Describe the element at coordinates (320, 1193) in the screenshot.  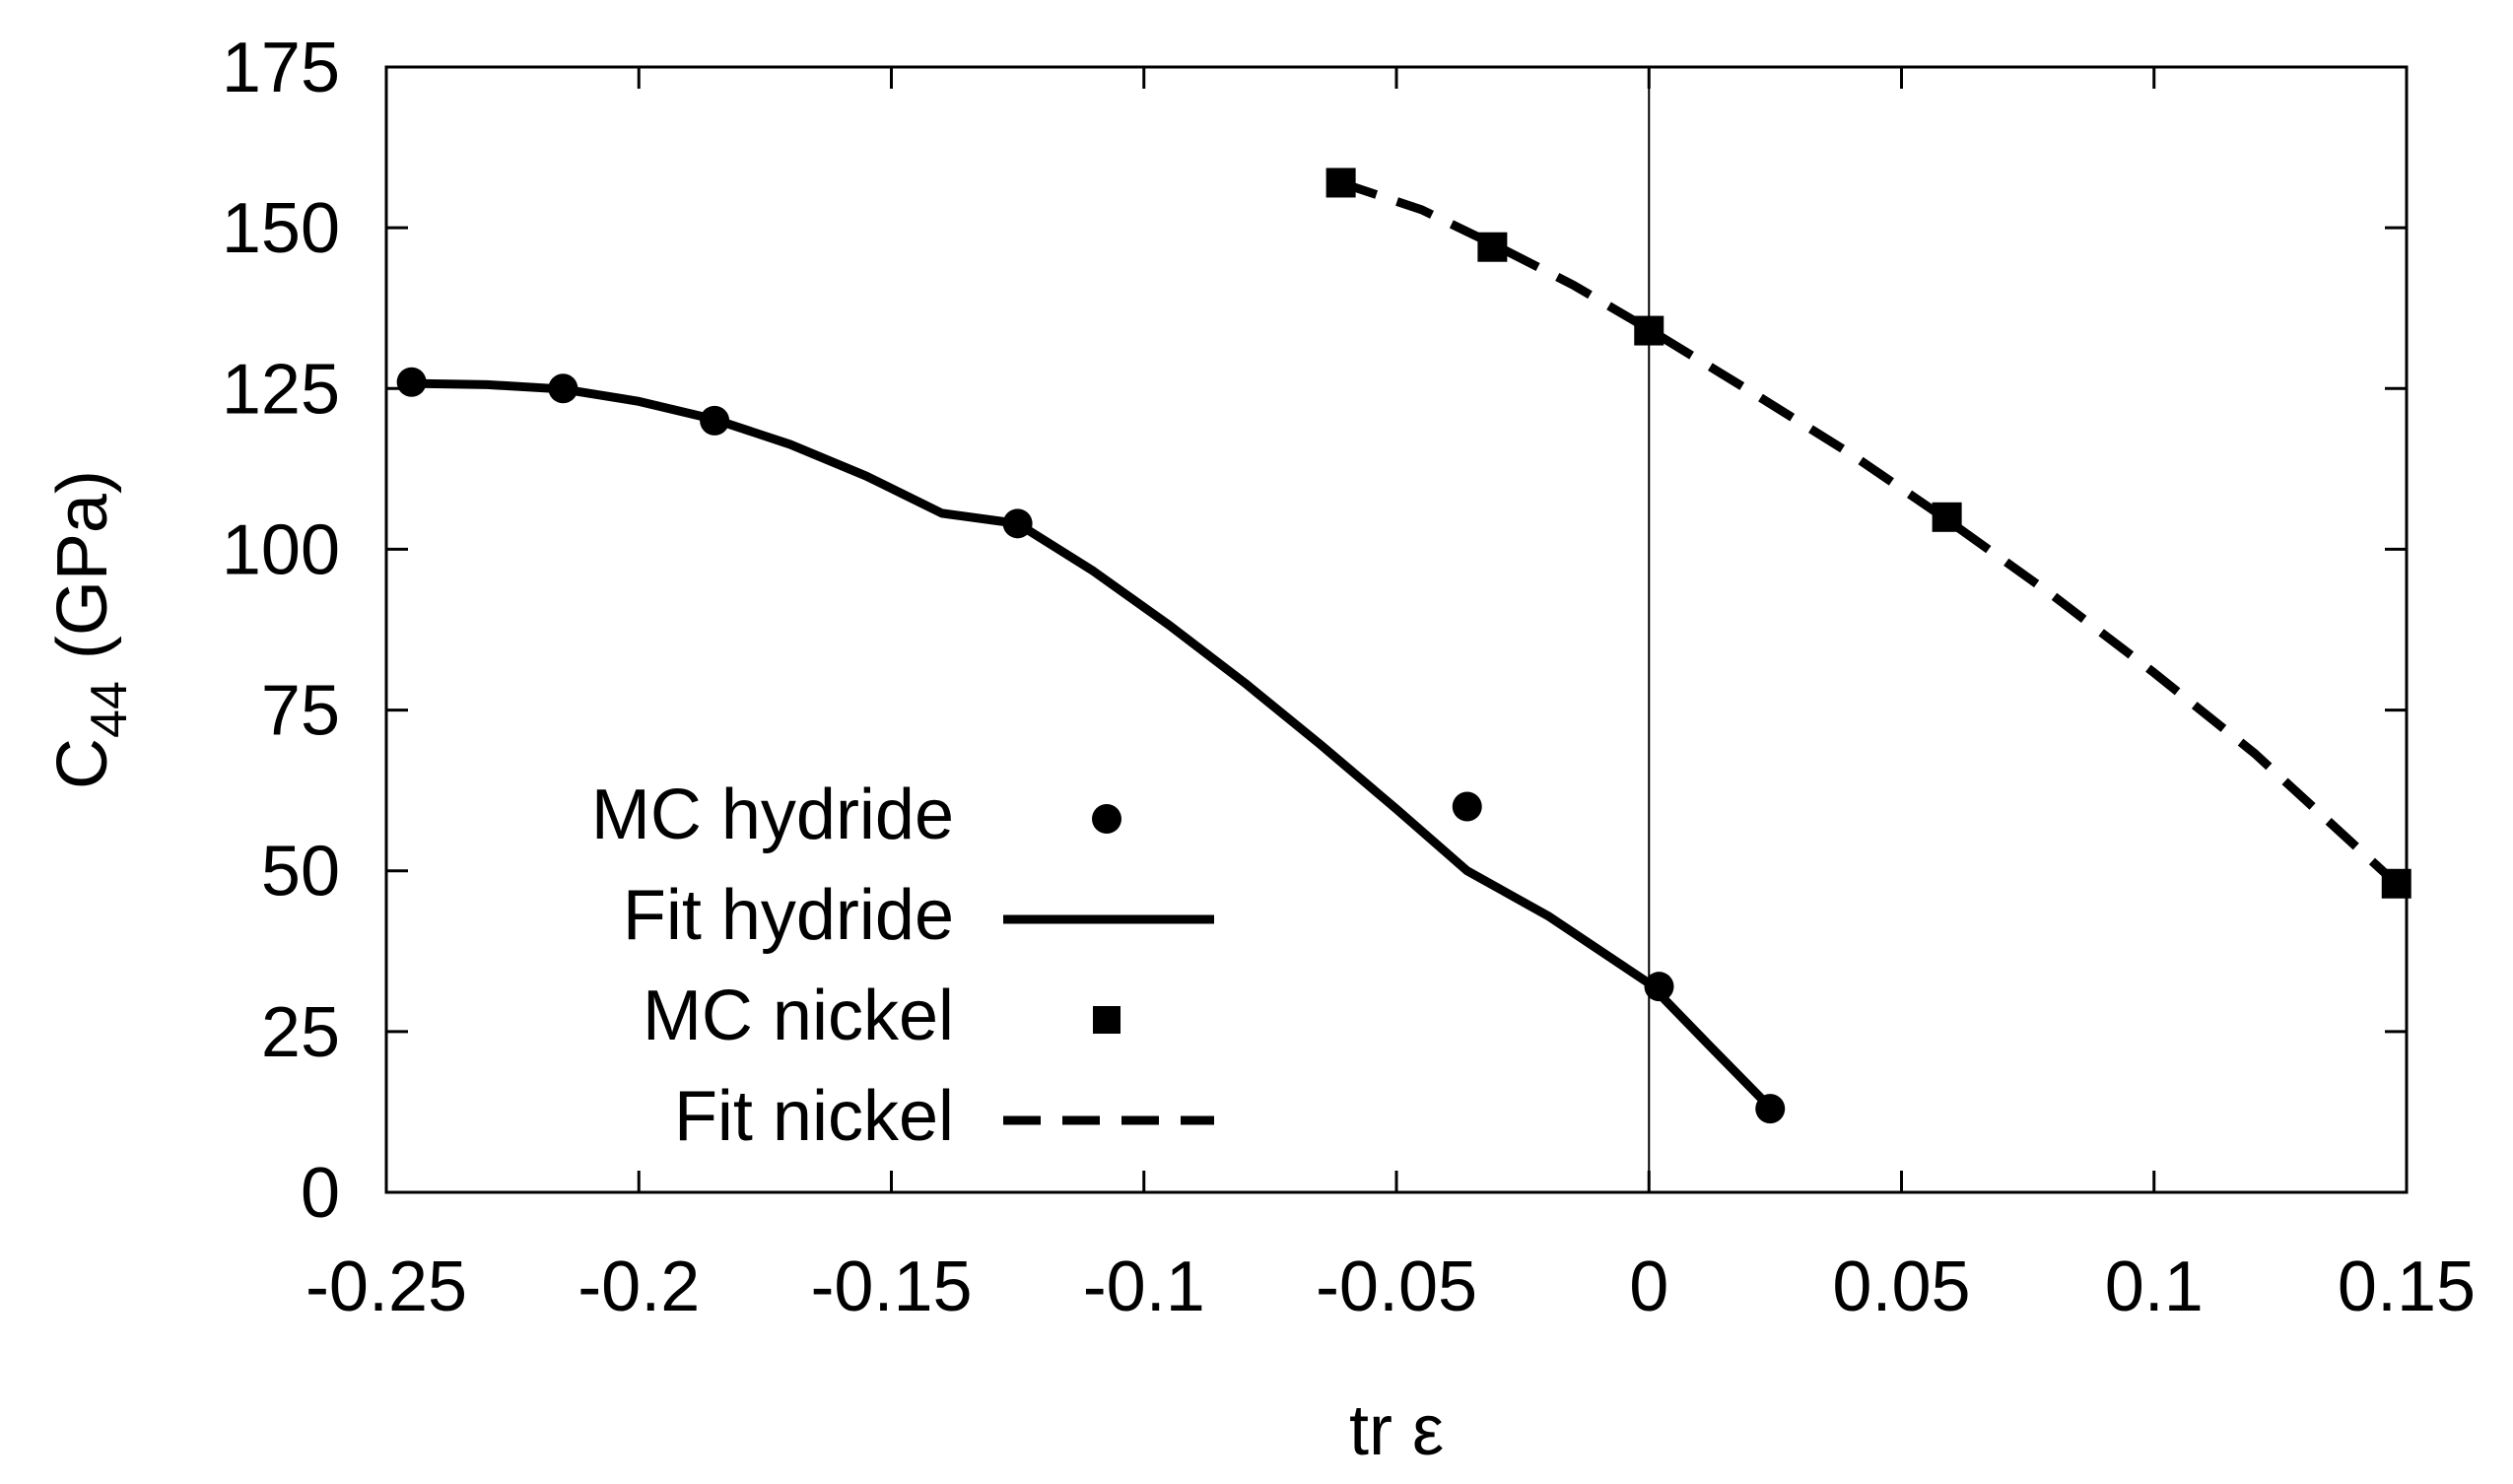
I see `y-tick-label: 0` at that location.